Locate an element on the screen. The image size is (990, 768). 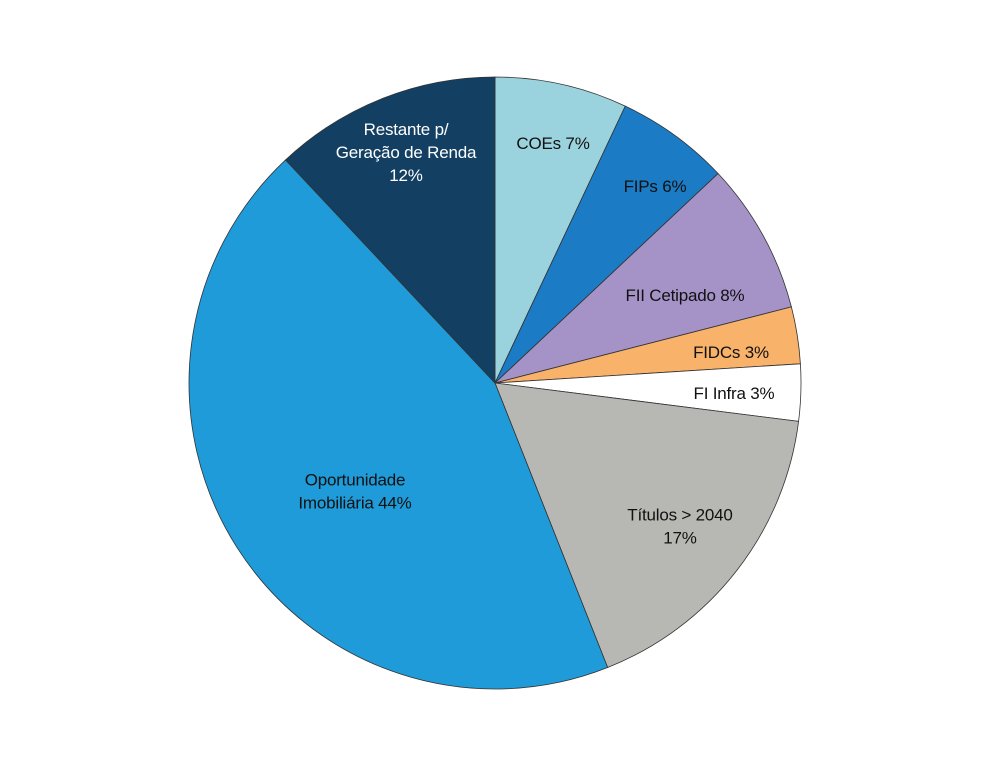
pie-slice-label-1: FIPs 6% is located at coordinates (655, 186).